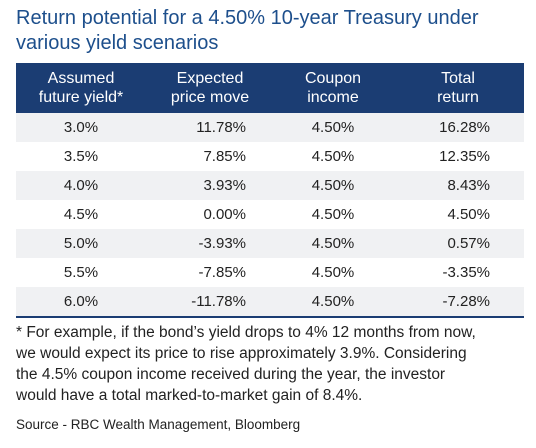 This screenshot has height=448, width=536. Describe the element at coordinates (81, 243) in the screenshot. I see `cell-assumed-yield: 5.0%` at that location.